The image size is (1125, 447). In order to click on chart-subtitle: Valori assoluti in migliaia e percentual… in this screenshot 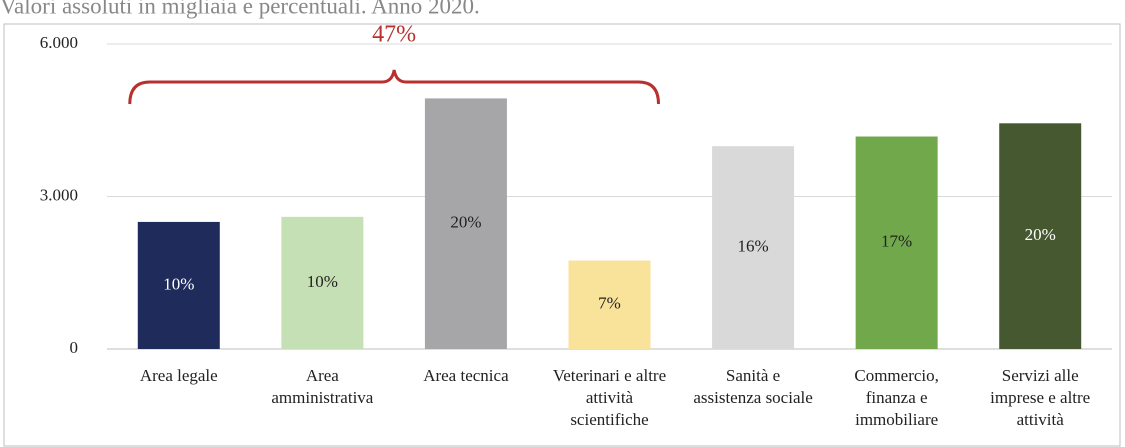, I will do `click(240, 9)`.